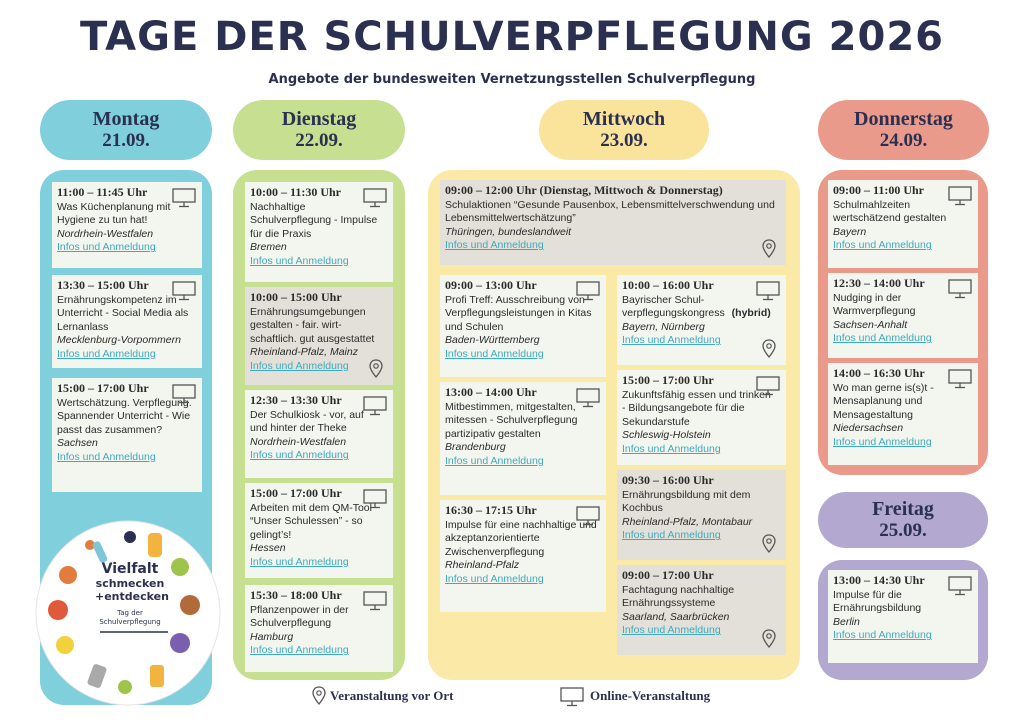 Image resolution: width=1024 pixels, height=724 pixels. I want to click on legend-onsite: Veranstaltung vor Ort, so click(392, 695).